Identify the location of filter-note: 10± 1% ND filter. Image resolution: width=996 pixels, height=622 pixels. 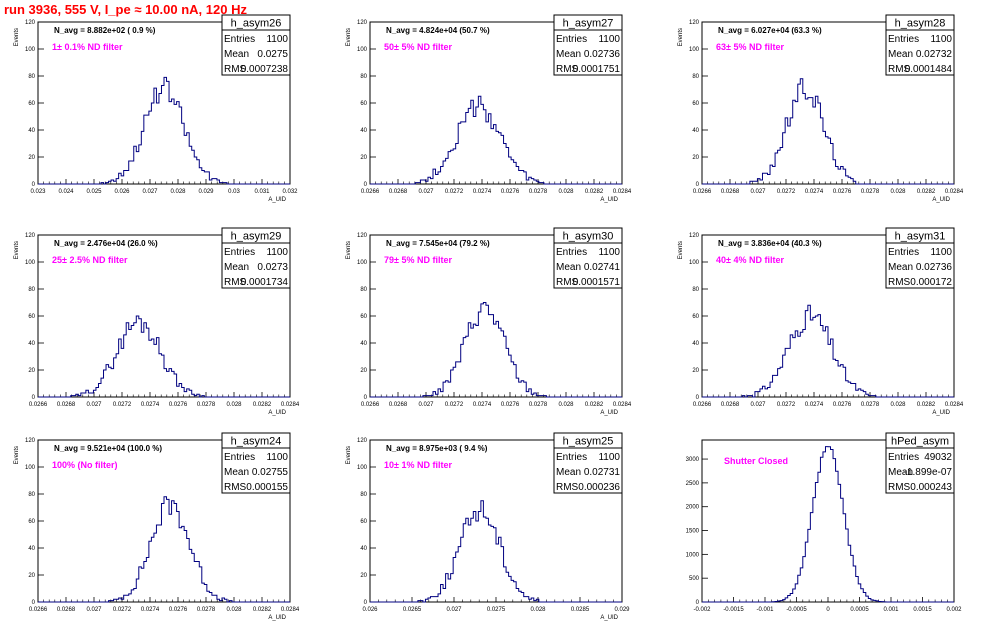
(418, 465).